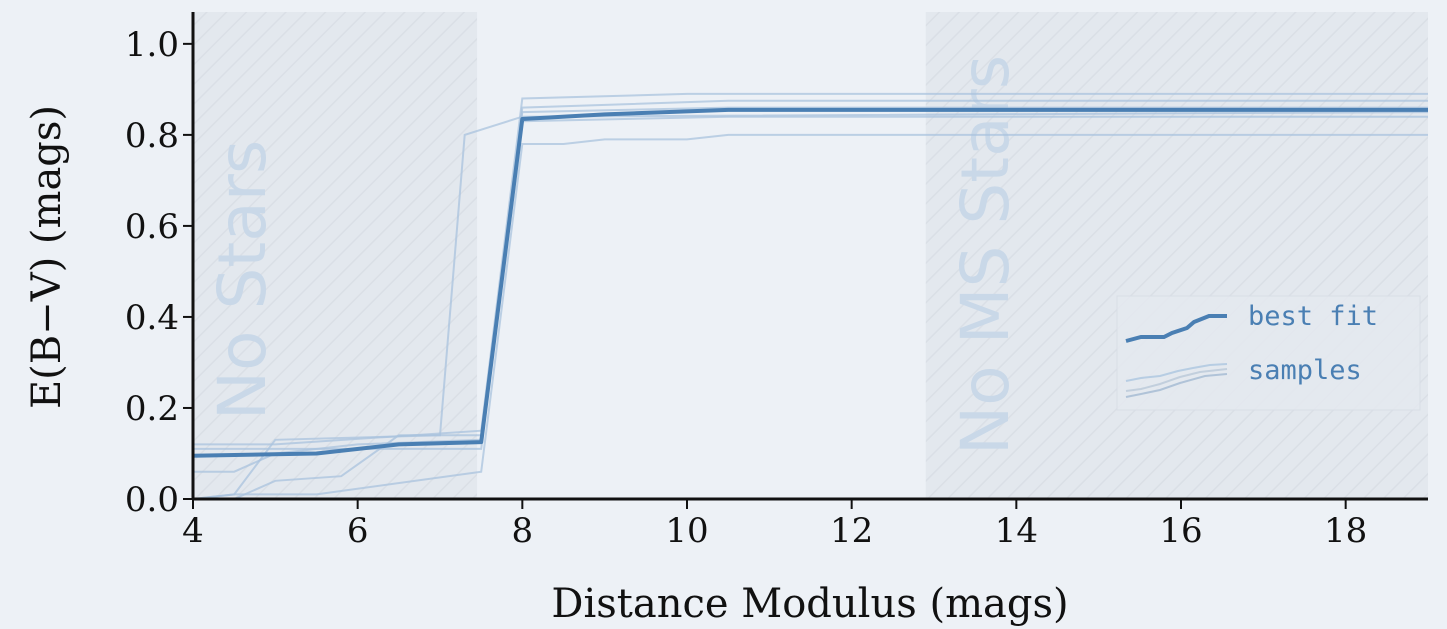 The height and width of the screenshot is (629, 1447). Describe the element at coordinates (851, 531) in the screenshot. I see `x-tick-label: 12` at that location.